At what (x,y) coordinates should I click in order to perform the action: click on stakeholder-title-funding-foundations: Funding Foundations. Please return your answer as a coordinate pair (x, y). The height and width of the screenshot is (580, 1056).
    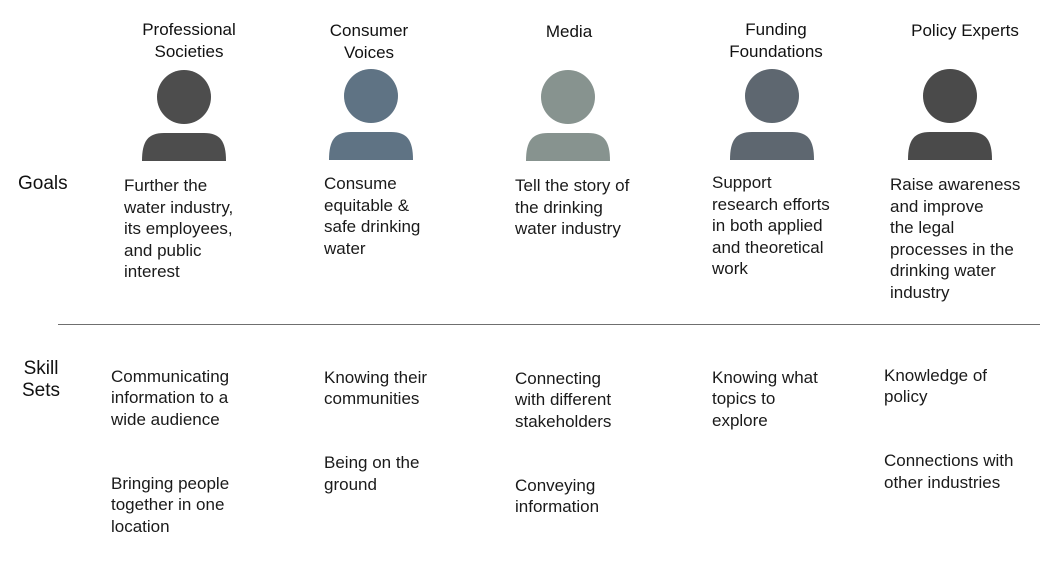
    Looking at the image, I should click on (776, 40).